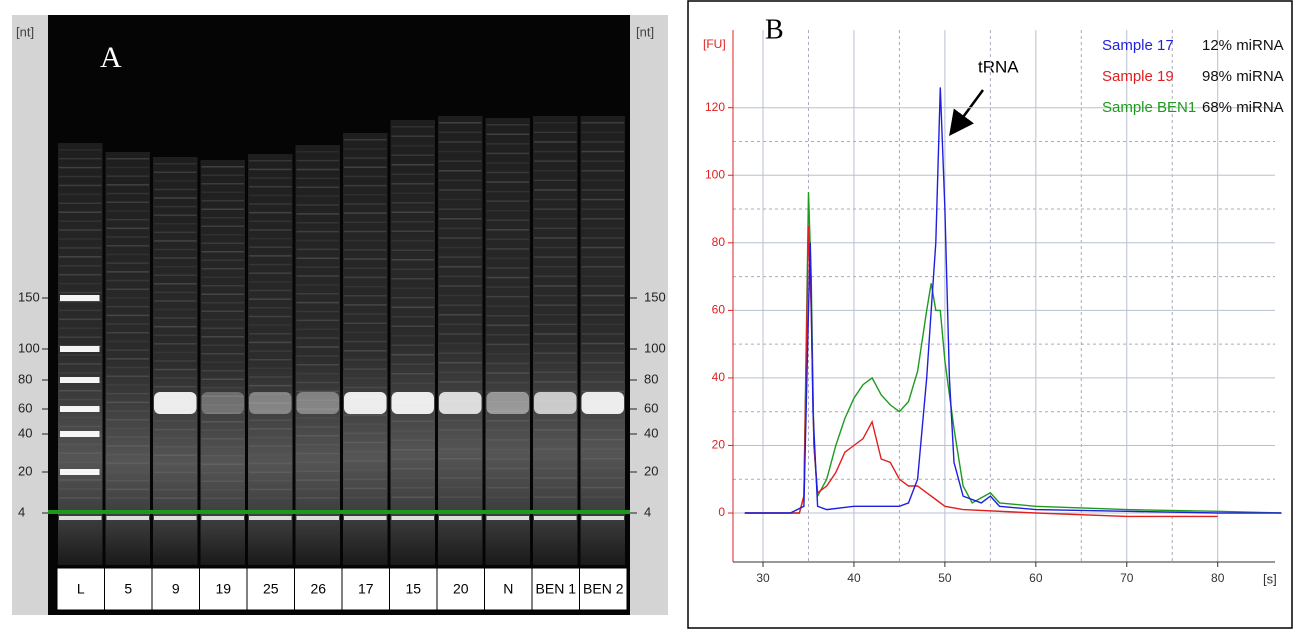 This screenshot has height=634, width=1293. I want to click on marker-line, so click(339, 512).